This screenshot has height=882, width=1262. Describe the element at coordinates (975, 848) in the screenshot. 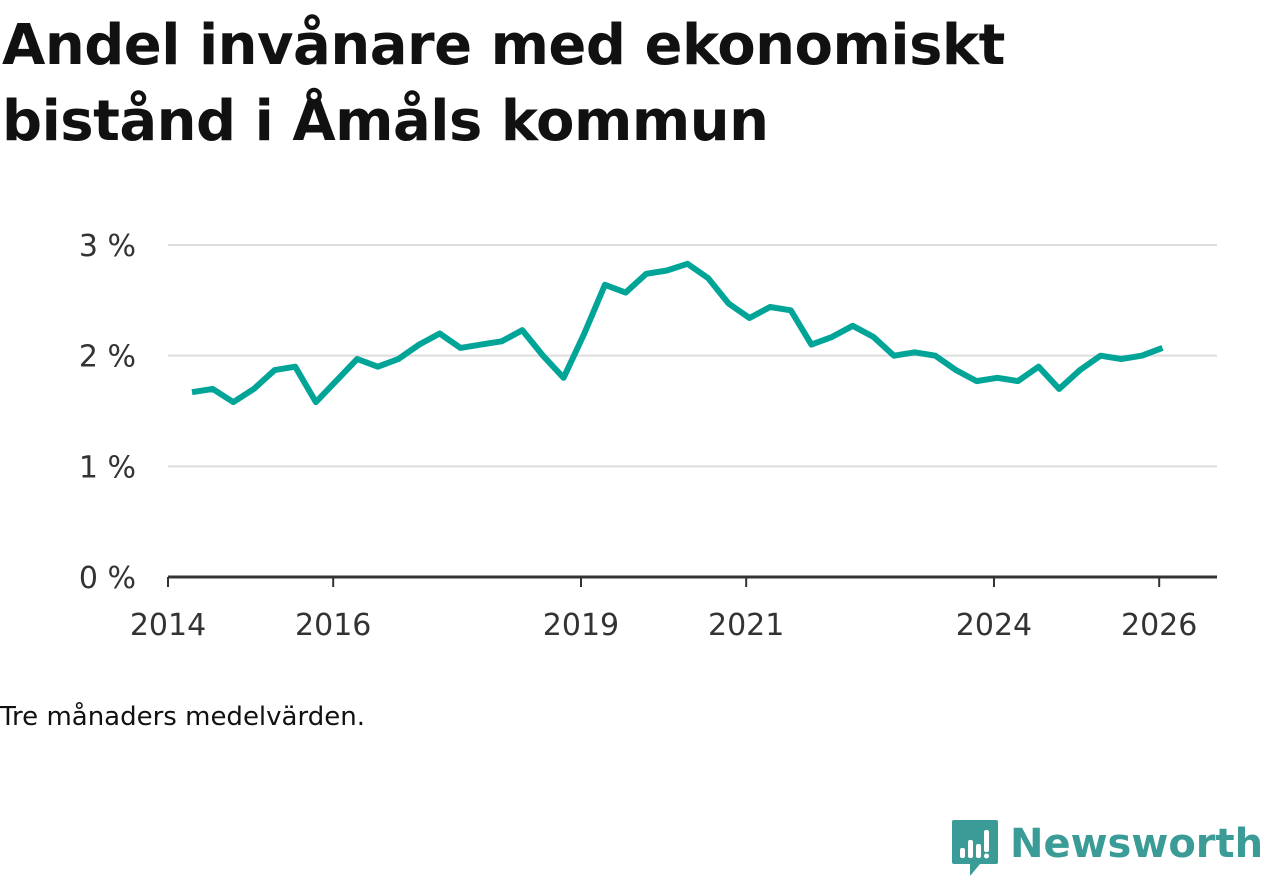

I see `newsworthy-logo-icon` at that location.